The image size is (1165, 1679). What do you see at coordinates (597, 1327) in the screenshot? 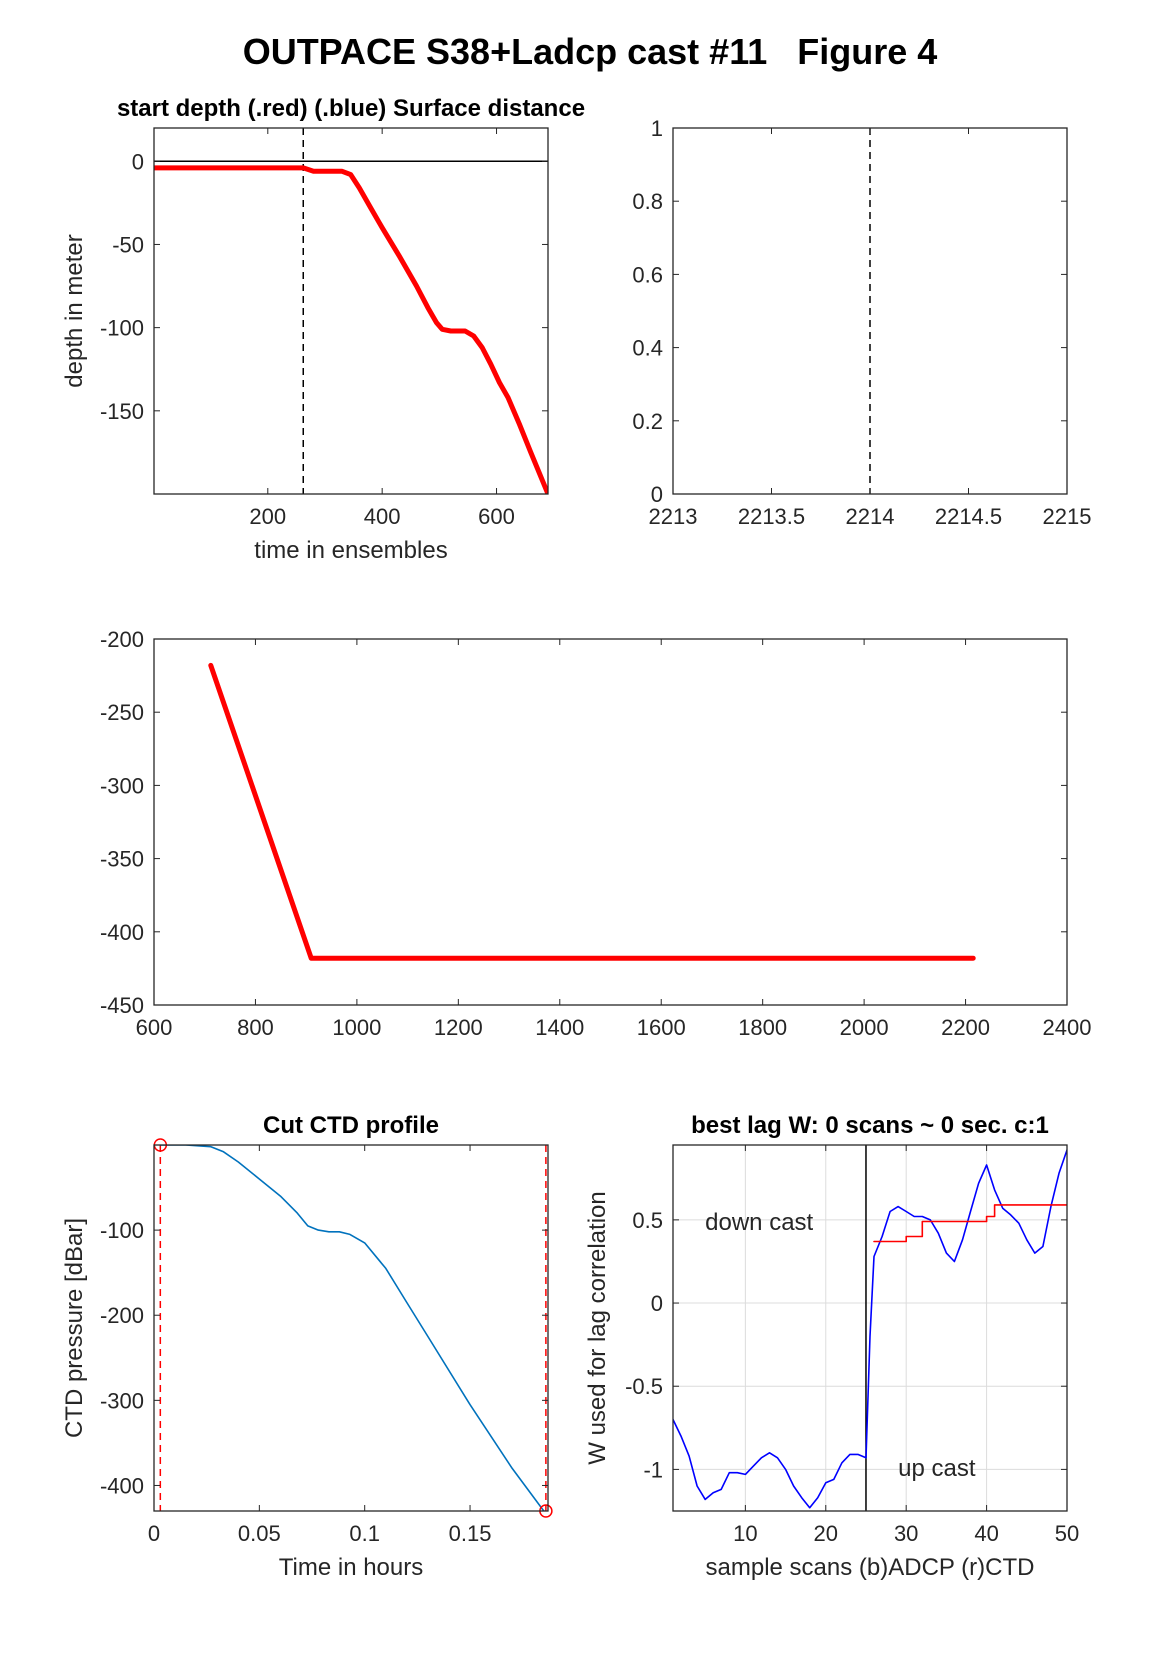
I see `y-axis-label: W used for lag correlation` at bounding box center [597, 1327].